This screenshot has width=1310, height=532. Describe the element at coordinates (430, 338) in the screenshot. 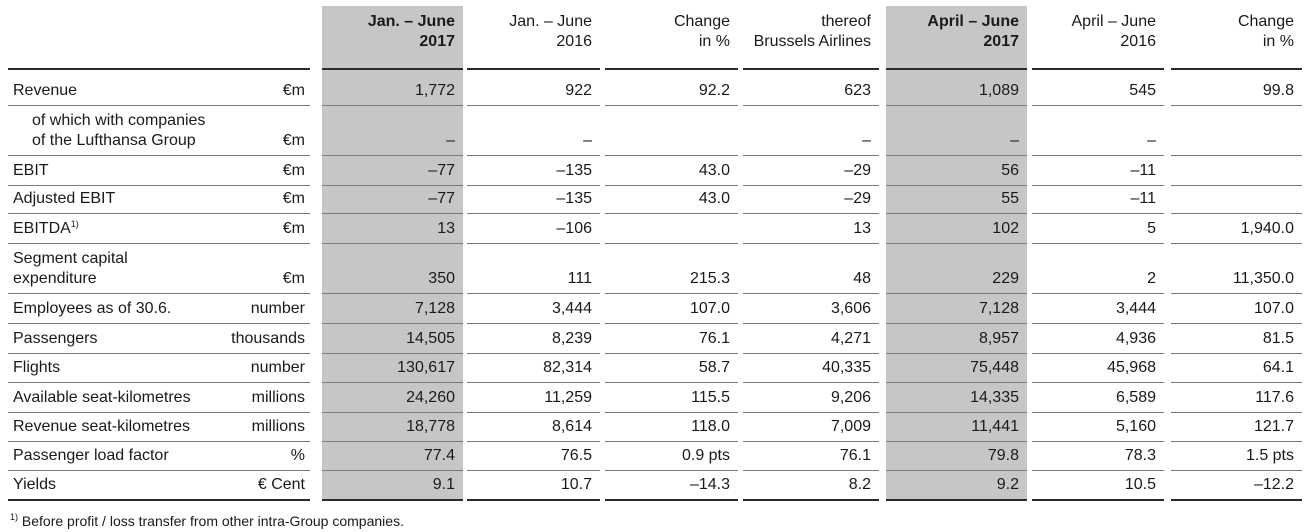

I see `value-cell: 14,505` at that location.